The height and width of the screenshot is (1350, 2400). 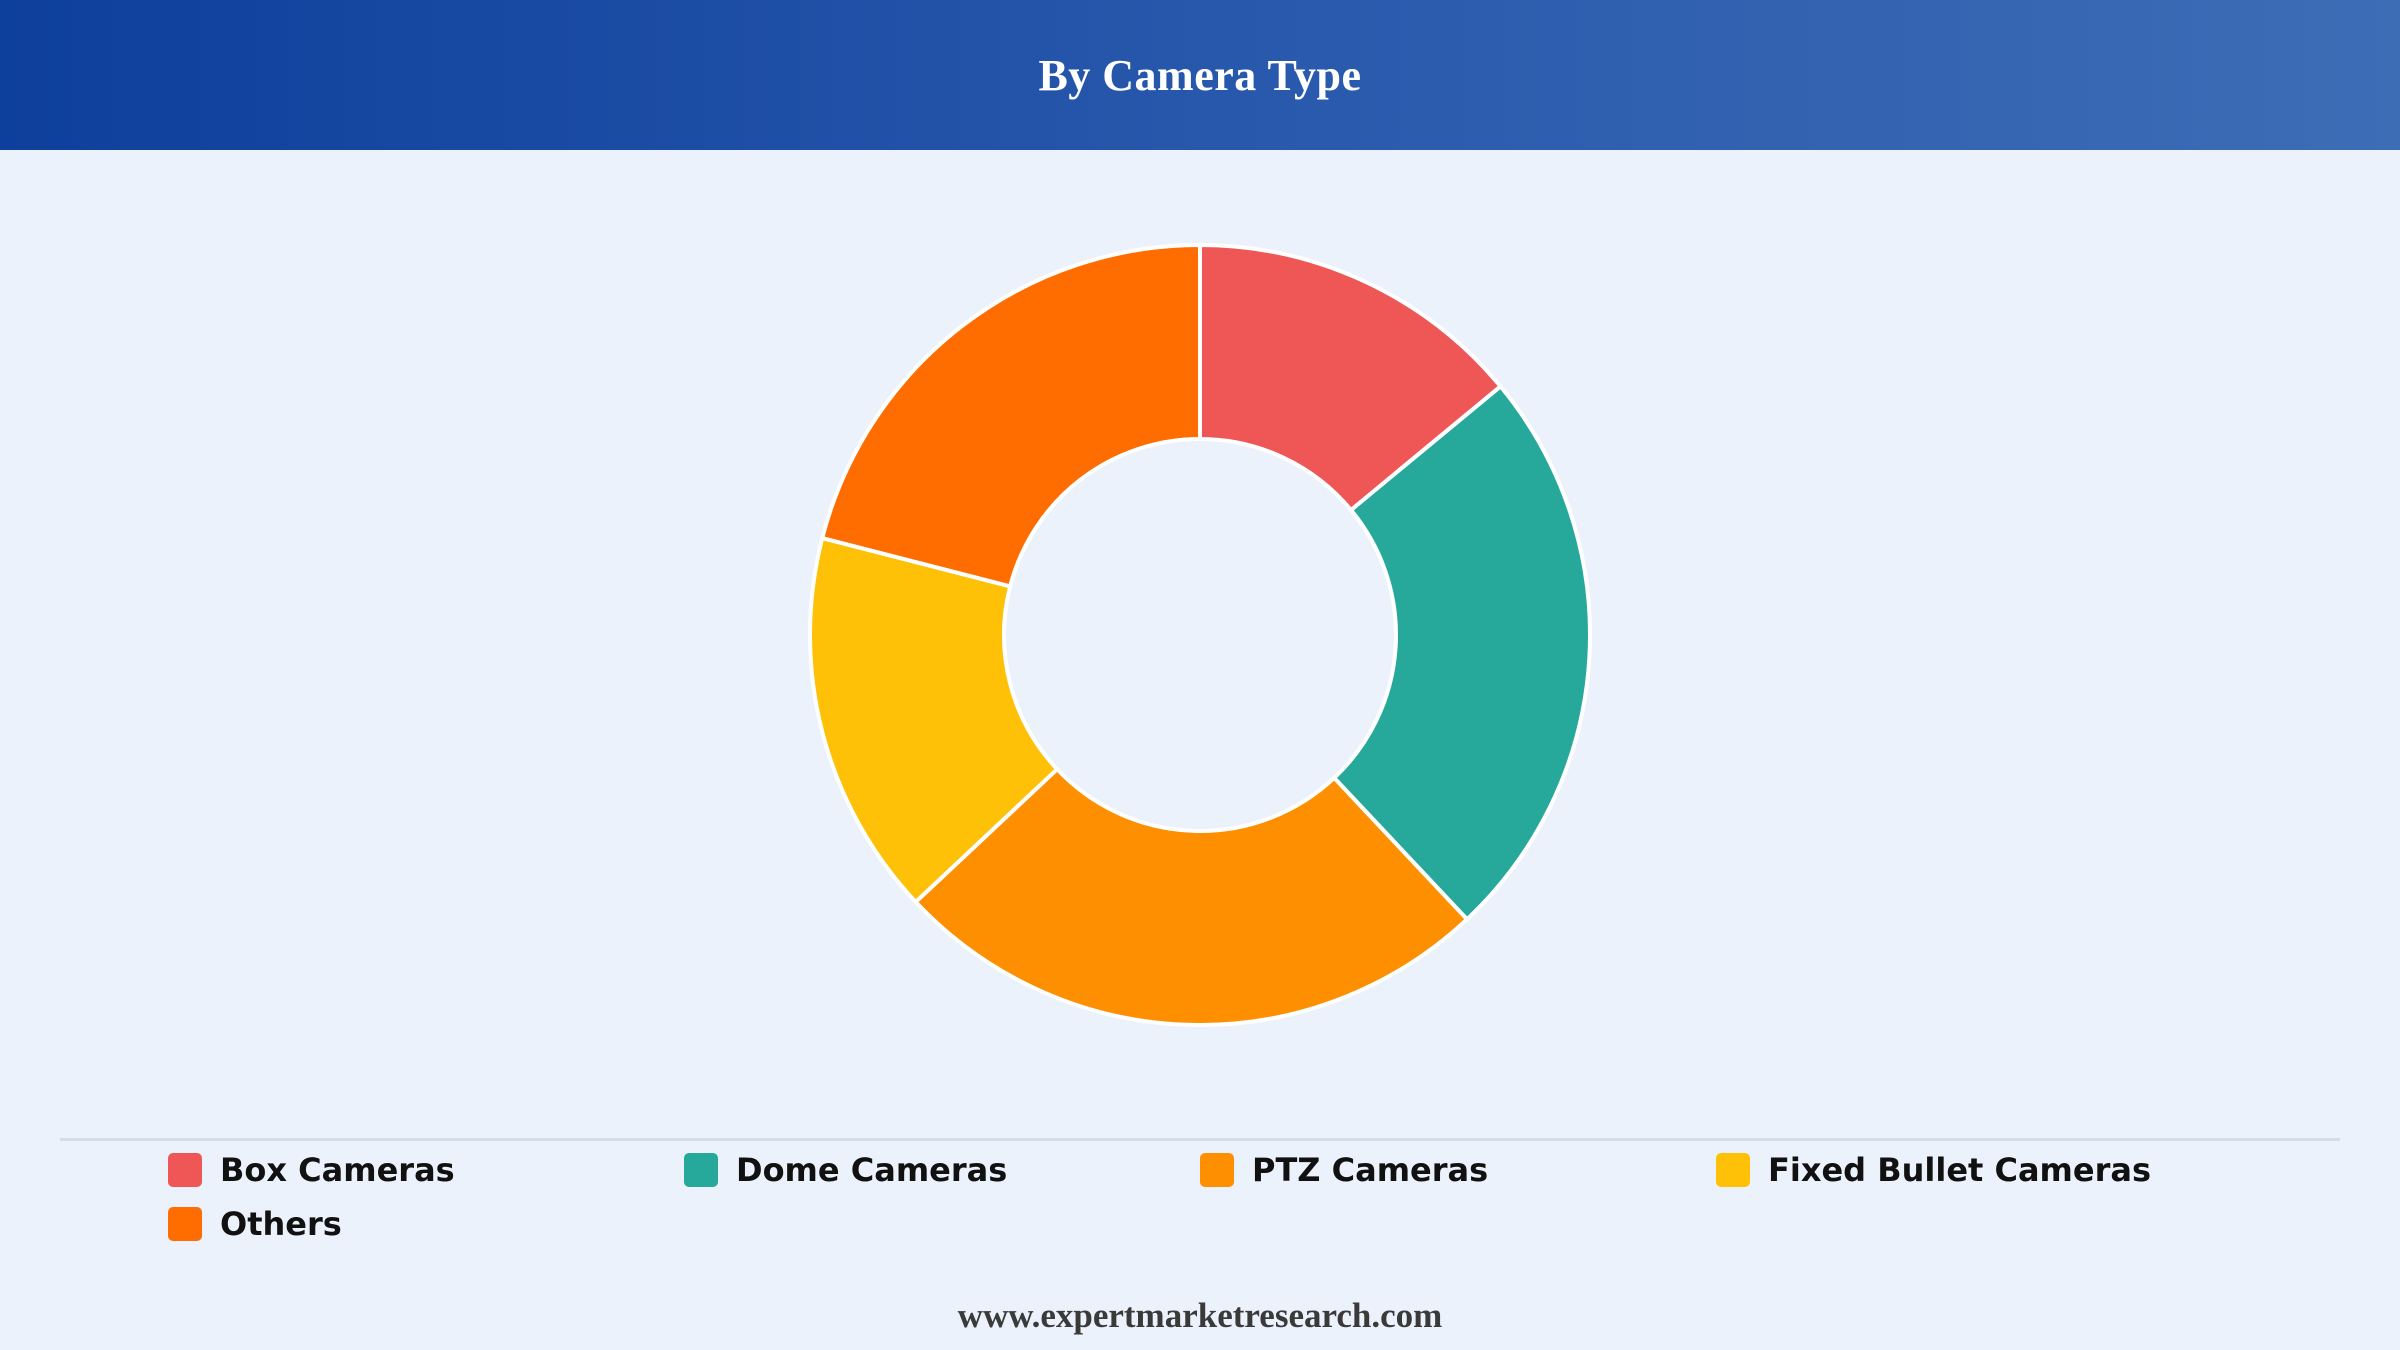 What do you see at coordinates (337, 1170) in the screenshot?
I see `legend-label: Box Cameras` at bounding box center [337, 1170].